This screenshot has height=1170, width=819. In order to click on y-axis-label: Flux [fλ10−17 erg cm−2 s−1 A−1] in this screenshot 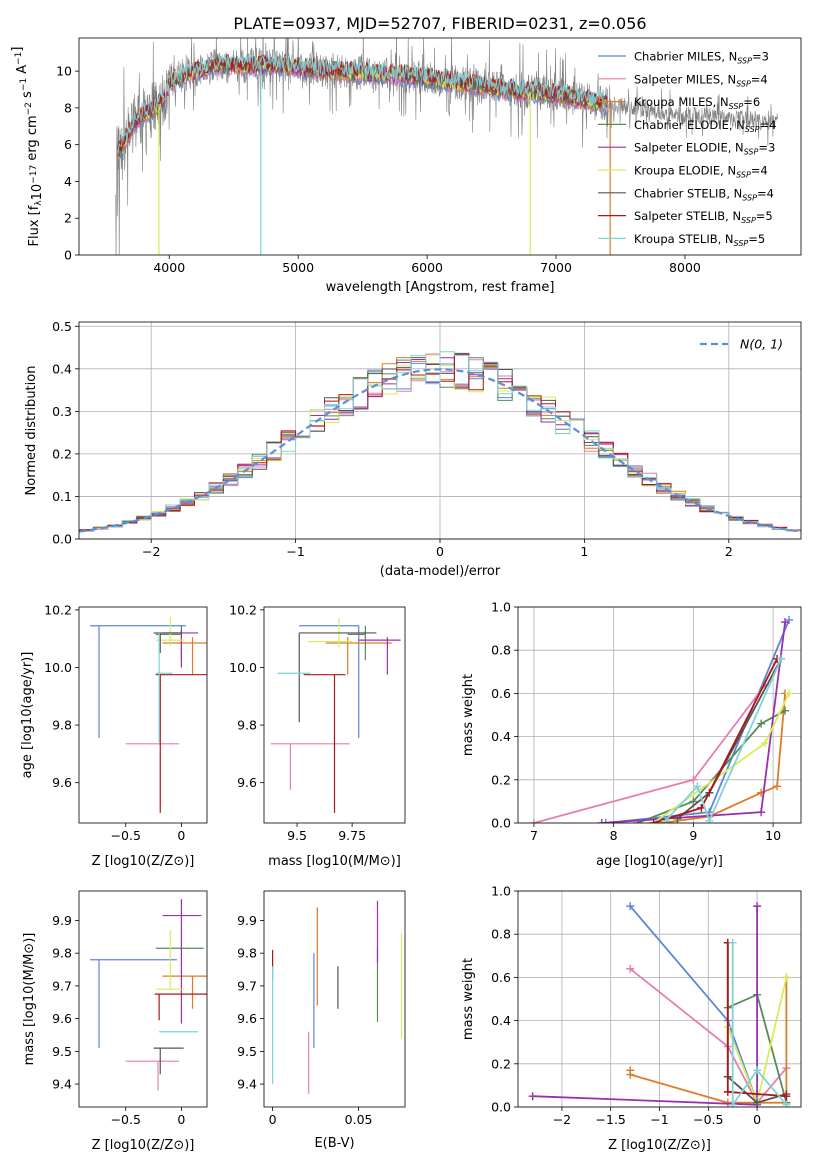, I will do `click(27, 147)`.